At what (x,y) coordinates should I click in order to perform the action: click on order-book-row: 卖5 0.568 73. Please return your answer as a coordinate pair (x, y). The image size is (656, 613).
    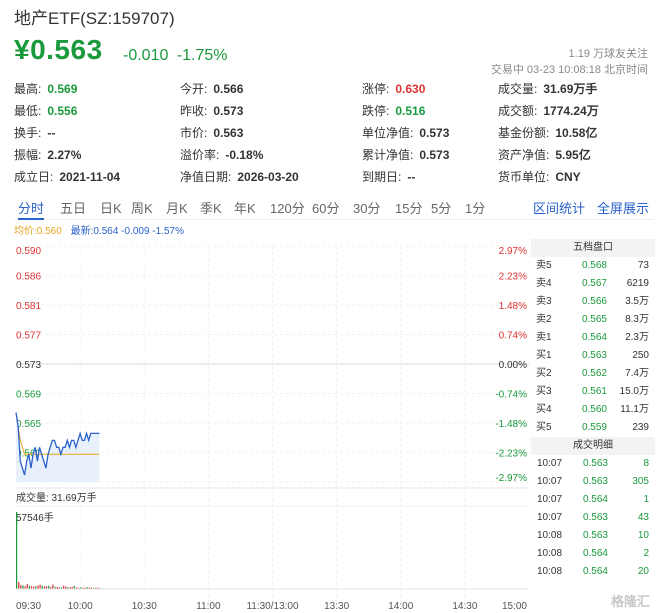
    Looking at the image, I should click on (593, 266).